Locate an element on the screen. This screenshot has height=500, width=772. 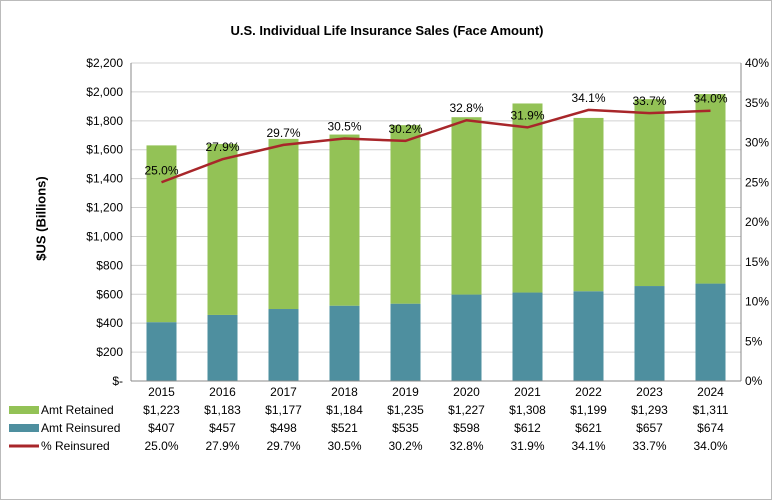
x-tick-label: 2024 is located at coordinates (710, 392).